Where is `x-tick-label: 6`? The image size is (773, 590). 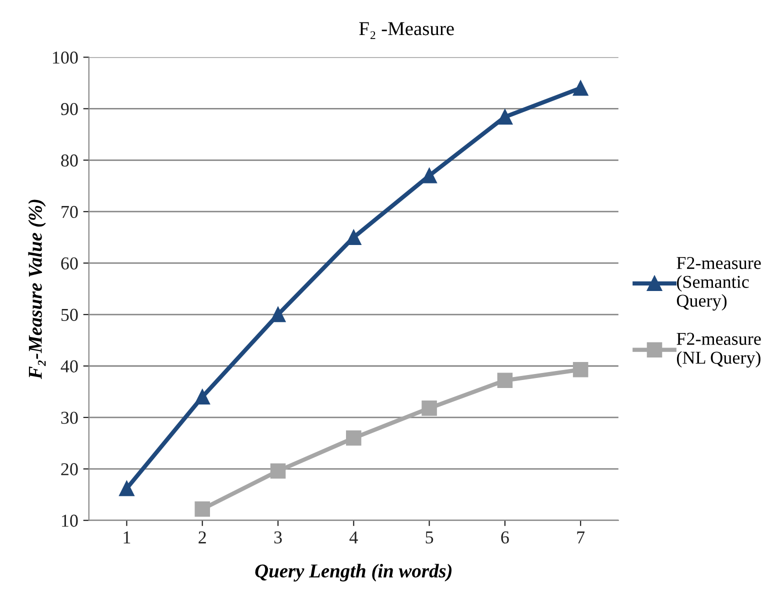
x-tick-label: 6 is located at coordinates (505, 537).